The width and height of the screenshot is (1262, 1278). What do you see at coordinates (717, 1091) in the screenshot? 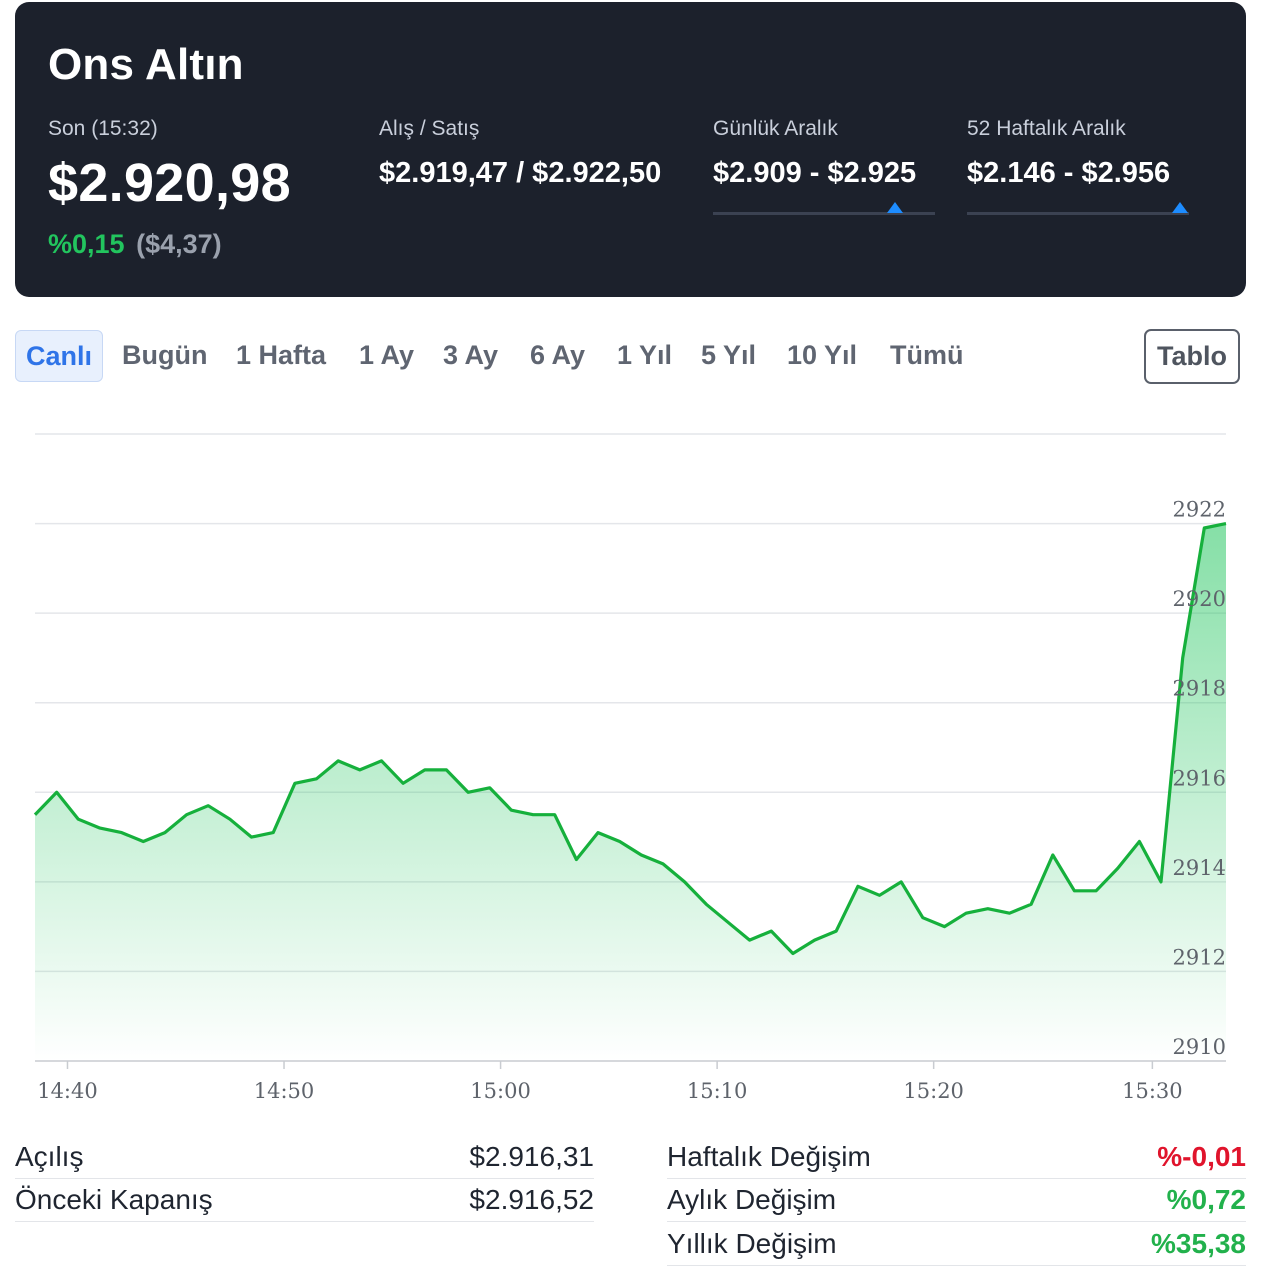
I see `x-tick-label: 15:10` at bounding box center [717, 1091].